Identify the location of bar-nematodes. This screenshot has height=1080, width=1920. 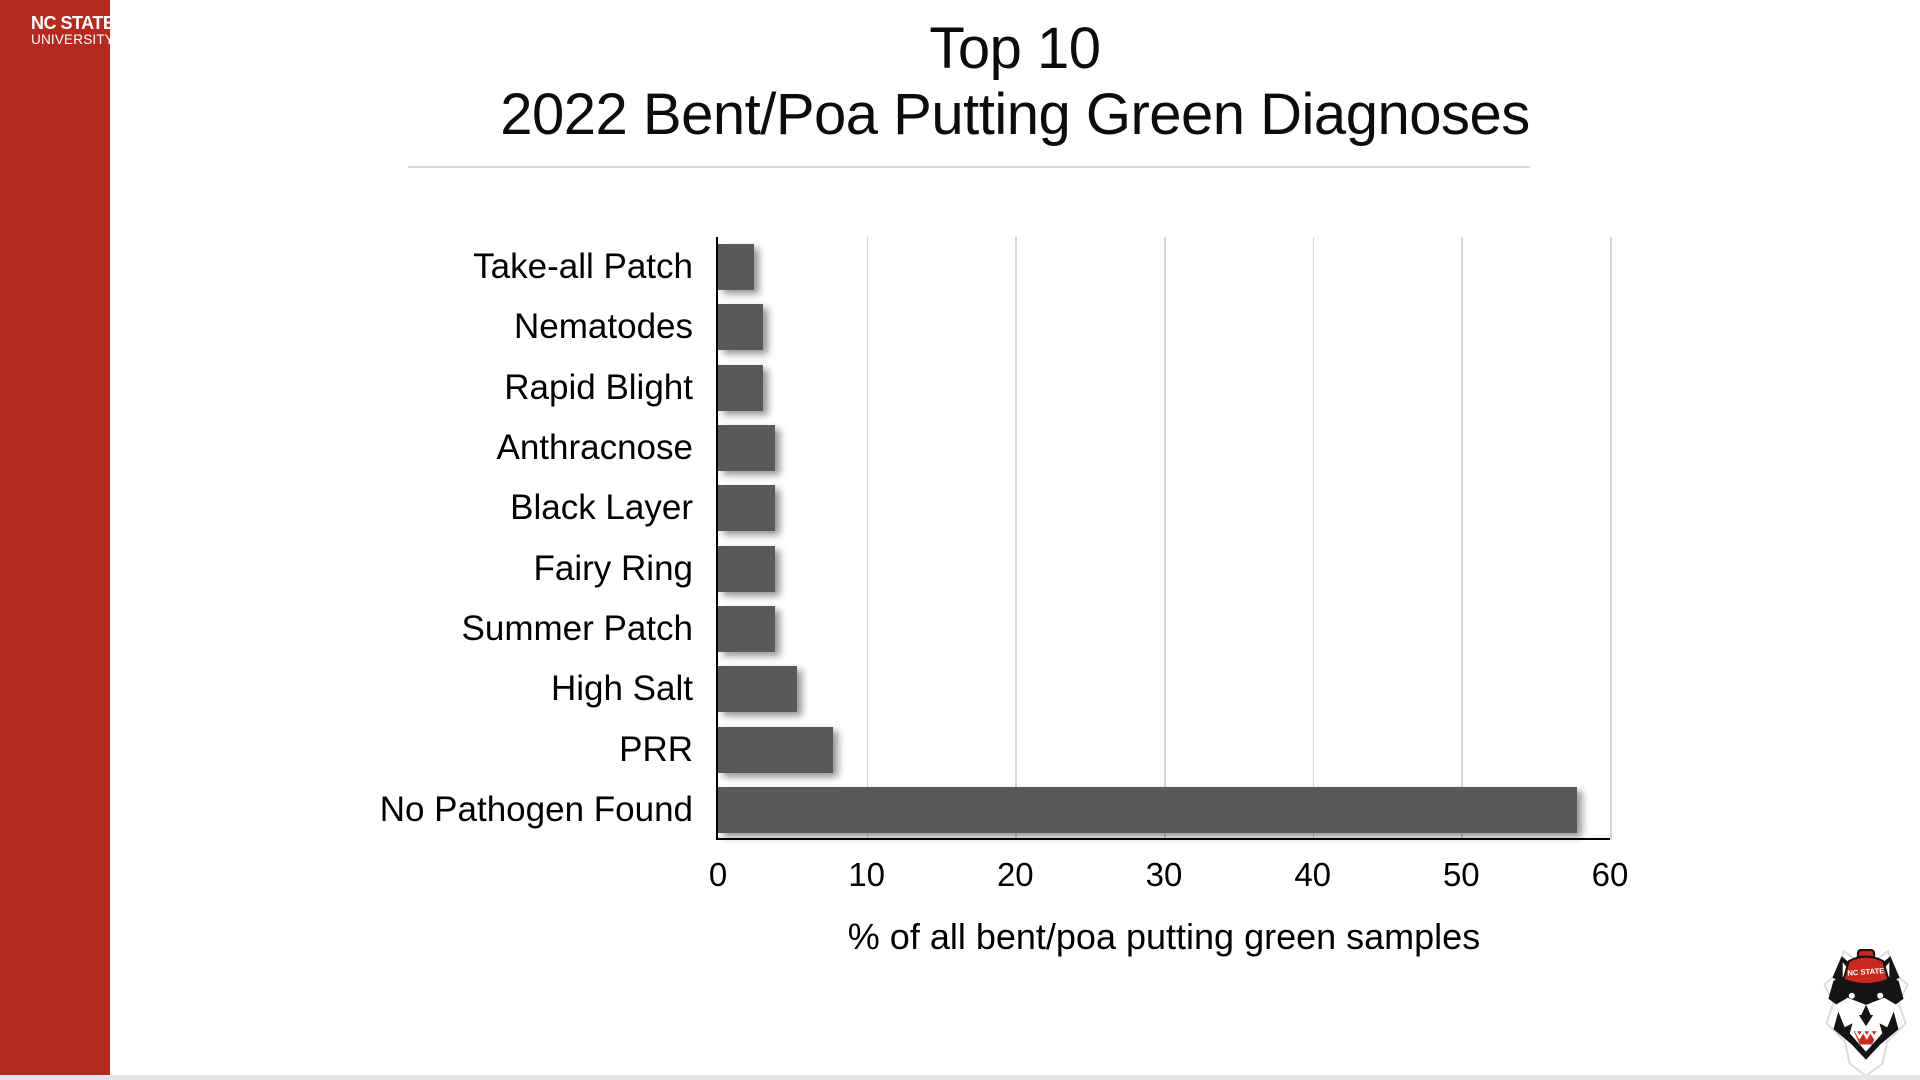
(740, 327).